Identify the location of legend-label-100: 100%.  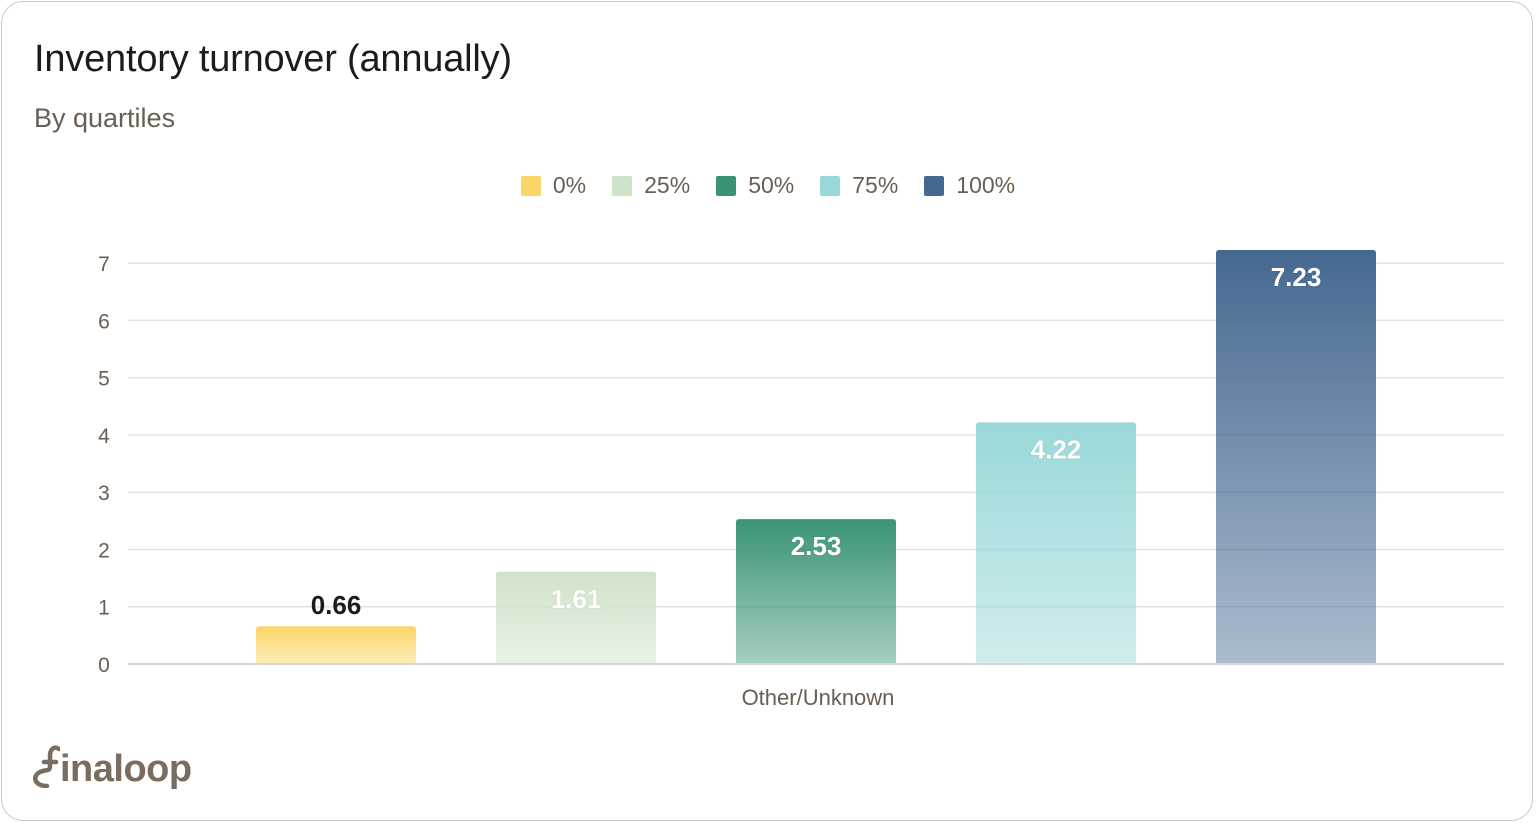
(986, 185).